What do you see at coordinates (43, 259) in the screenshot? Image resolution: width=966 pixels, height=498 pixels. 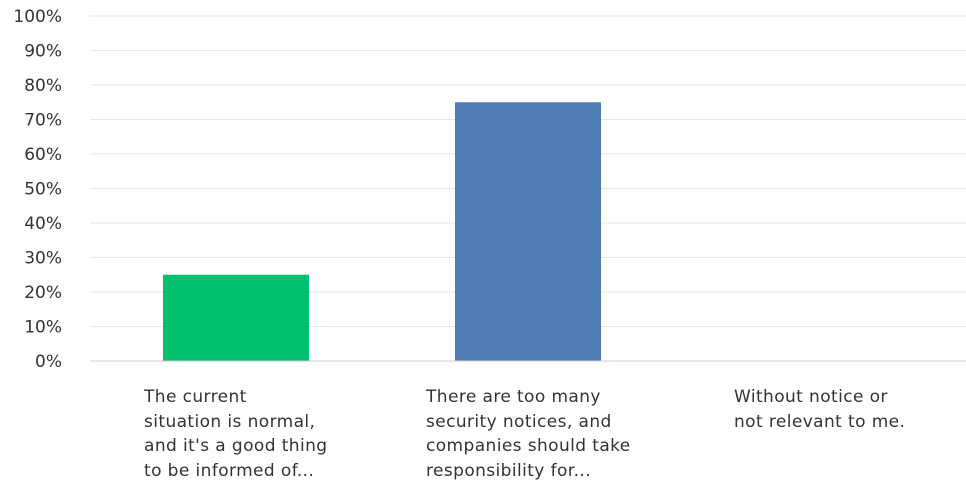 I see `y-tick-label: 30%` at bounding box center [43, 259].